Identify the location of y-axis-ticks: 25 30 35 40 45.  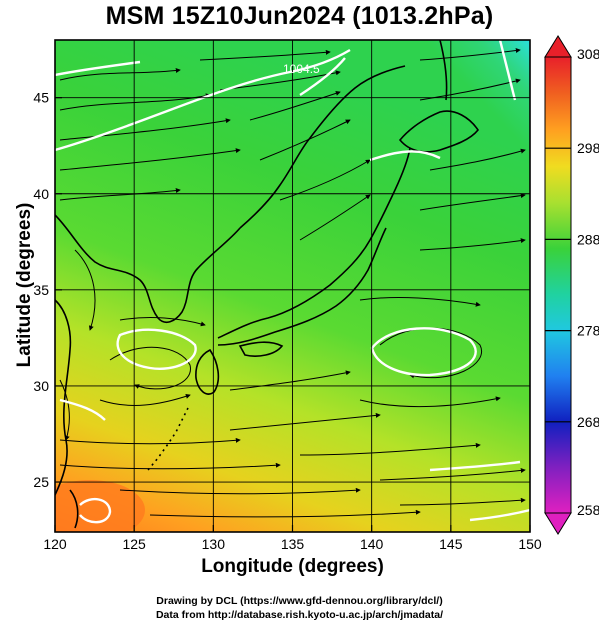
(47, 290).